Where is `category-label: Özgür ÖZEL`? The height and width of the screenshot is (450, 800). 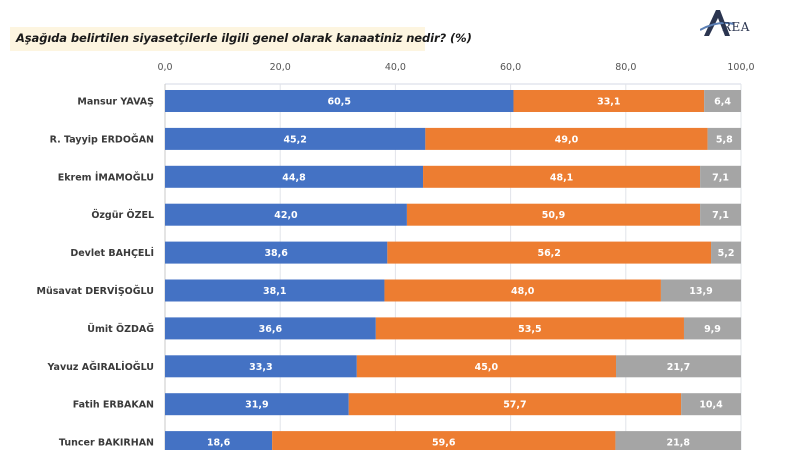
category-label: Özgür ÖZEL is located at coordinates (122, 215).